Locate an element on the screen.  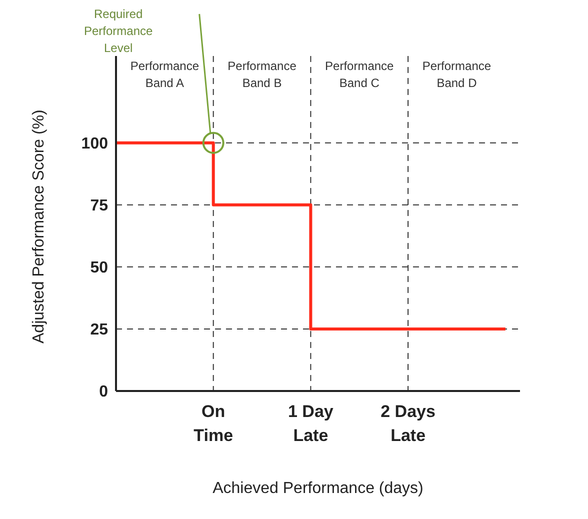
annotation: Performance Band D is located at coordinates (457, 74).